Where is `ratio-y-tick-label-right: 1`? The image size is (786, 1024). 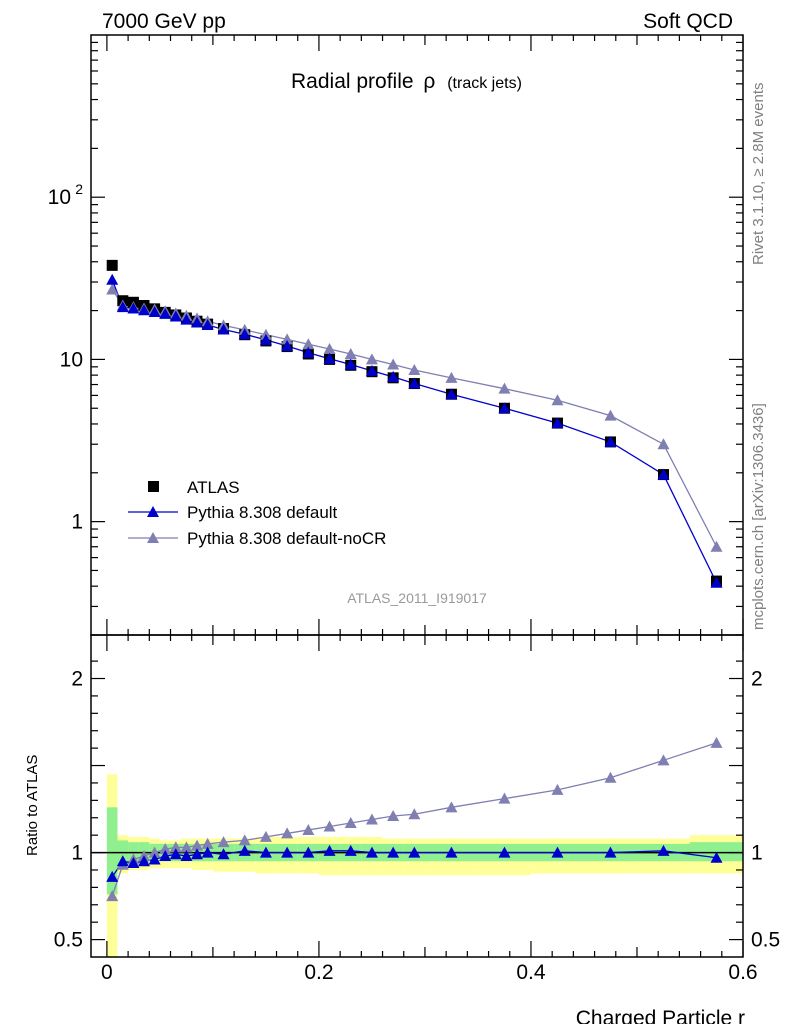
ratio-y-tick-label-right: 1 is located at coordinates (757, 853).